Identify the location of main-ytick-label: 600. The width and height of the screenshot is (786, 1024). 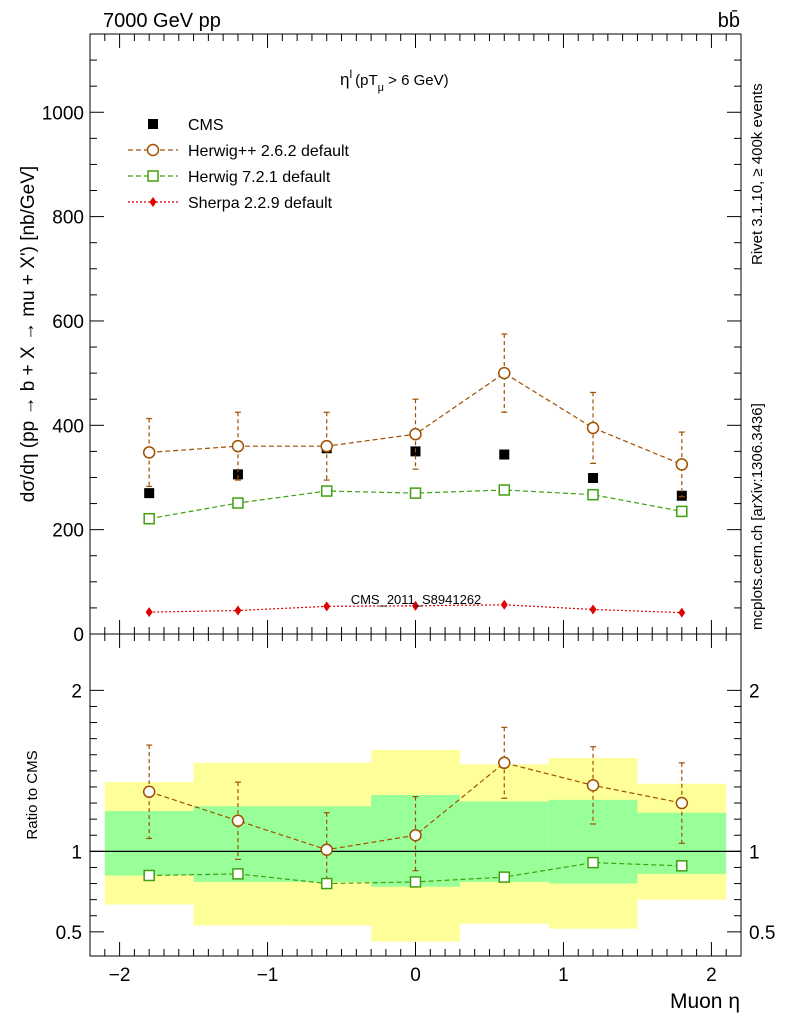
(68, 322).